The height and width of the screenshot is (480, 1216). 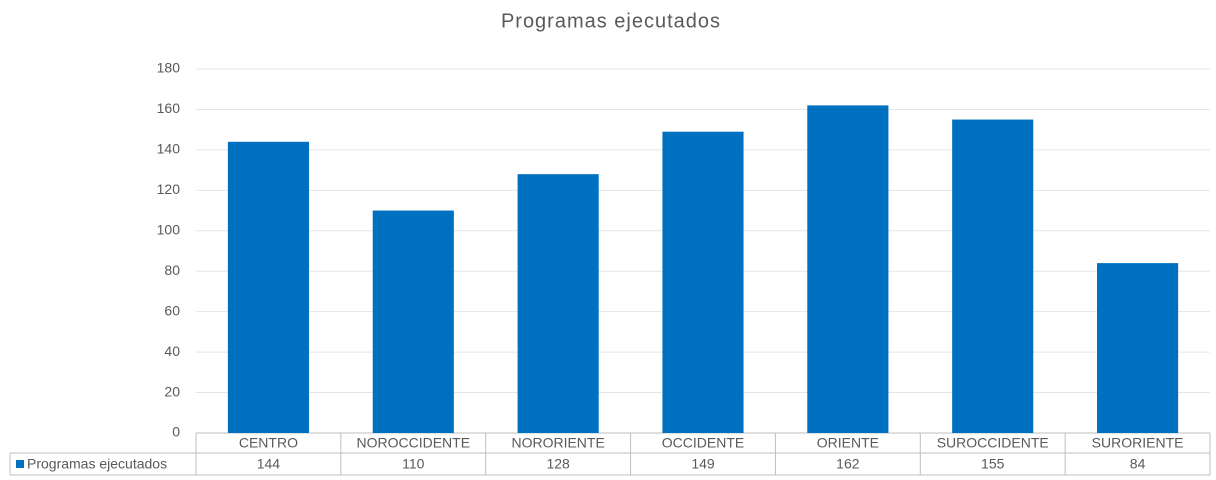 I want to click on y-tick-label: 0, so click(x=176, y=432).